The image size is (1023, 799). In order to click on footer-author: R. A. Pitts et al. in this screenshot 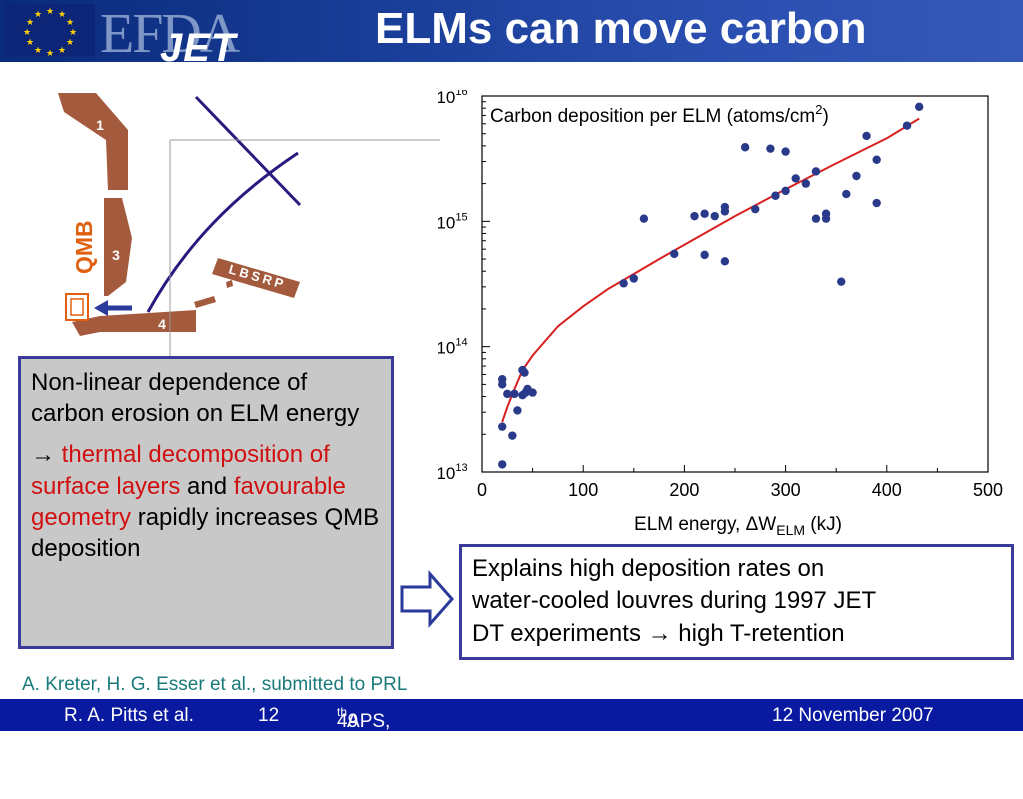, I will do `click(129, 715)`.